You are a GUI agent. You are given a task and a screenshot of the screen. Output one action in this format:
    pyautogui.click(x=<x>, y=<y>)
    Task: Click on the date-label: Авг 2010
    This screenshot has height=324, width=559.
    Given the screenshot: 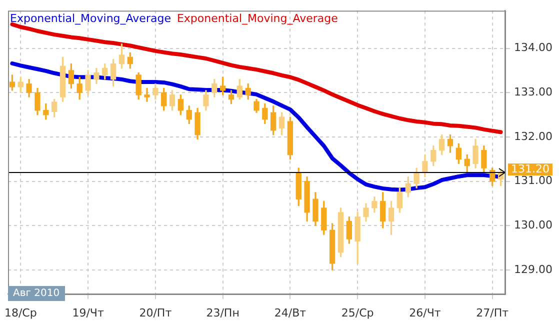 What is the action you would take?
    pyautogui.click(x=36, y=293)
    